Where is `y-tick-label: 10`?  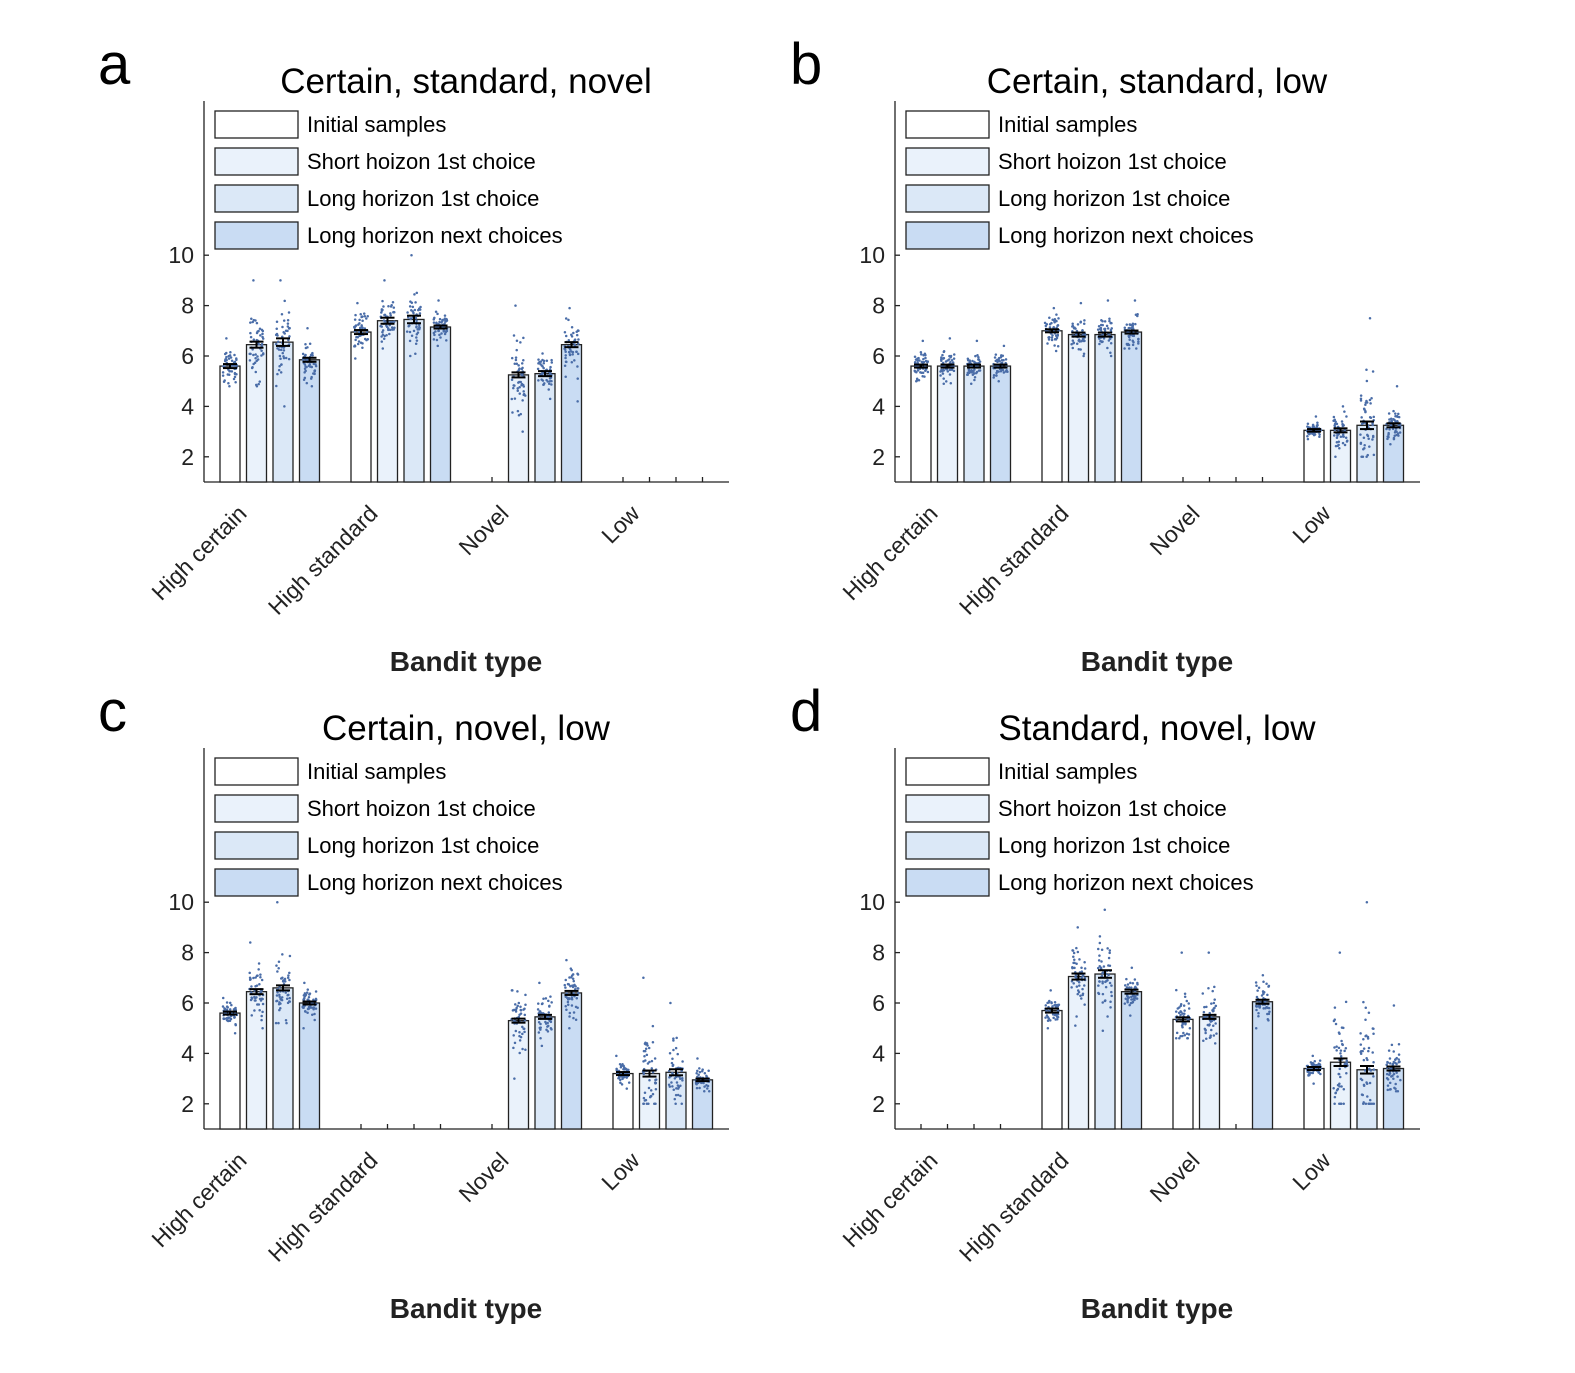 y-tick-label: 10 is located at coordinates (181, 902).